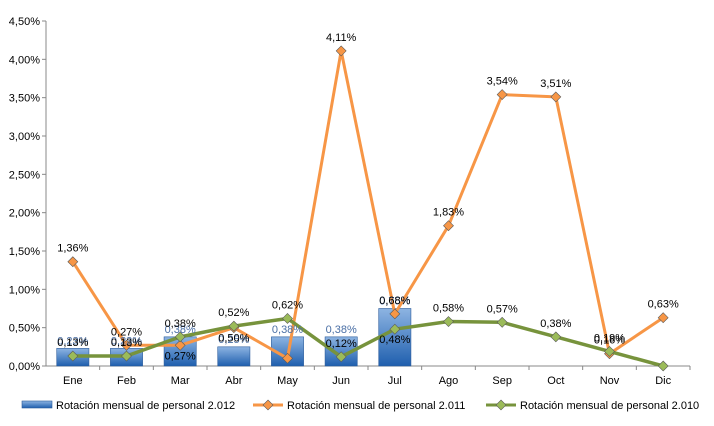  Describe the element at coordinates (341, 344) in the screenshot. I see `line-data-label: 0,12%` at that location.